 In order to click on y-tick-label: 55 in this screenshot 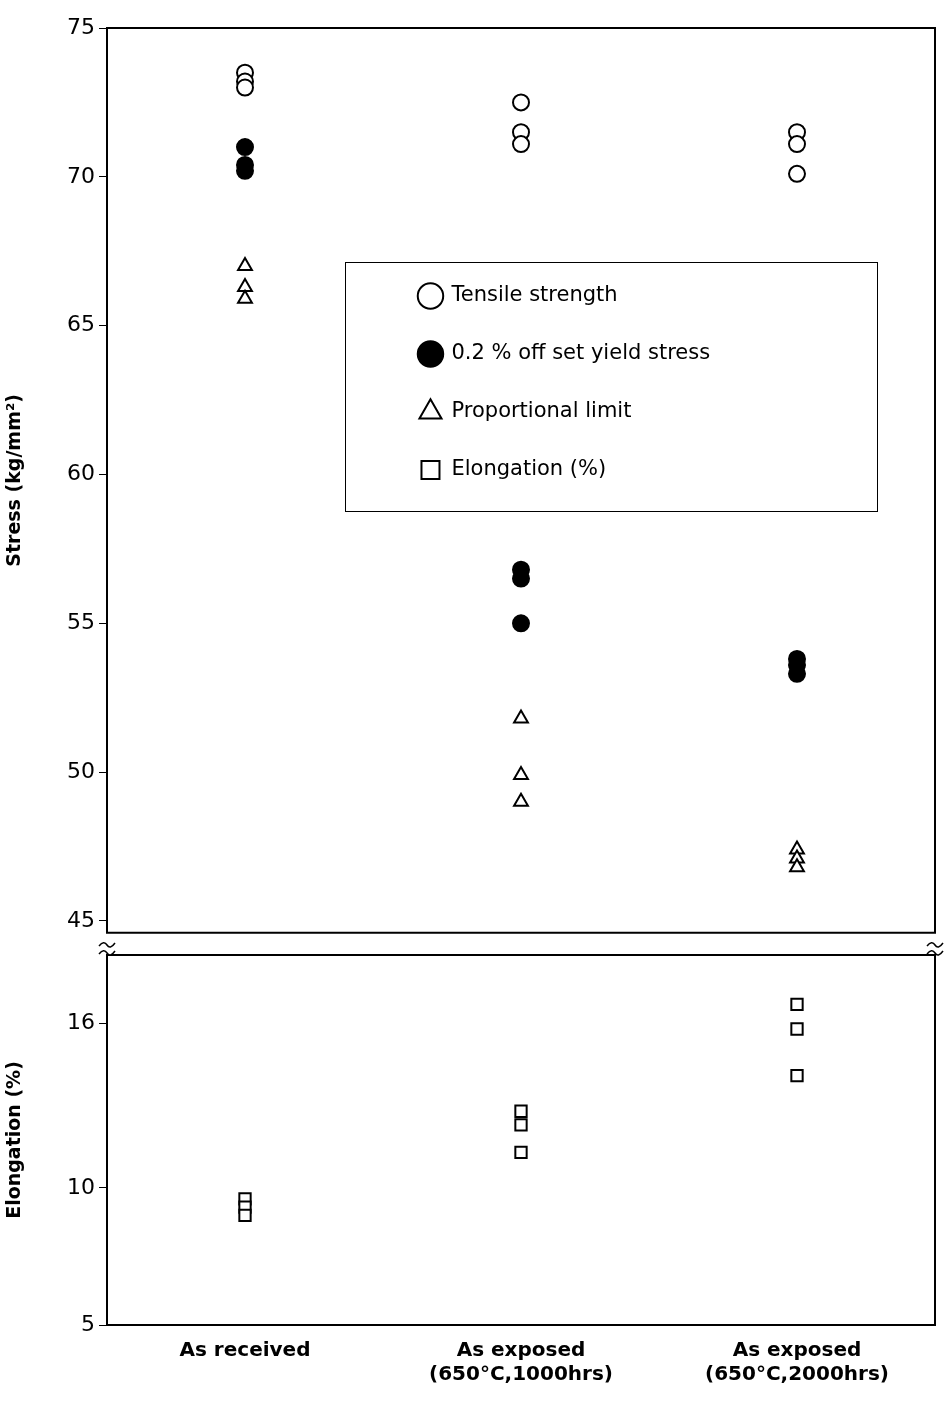, I will do `click(81, 621)`.